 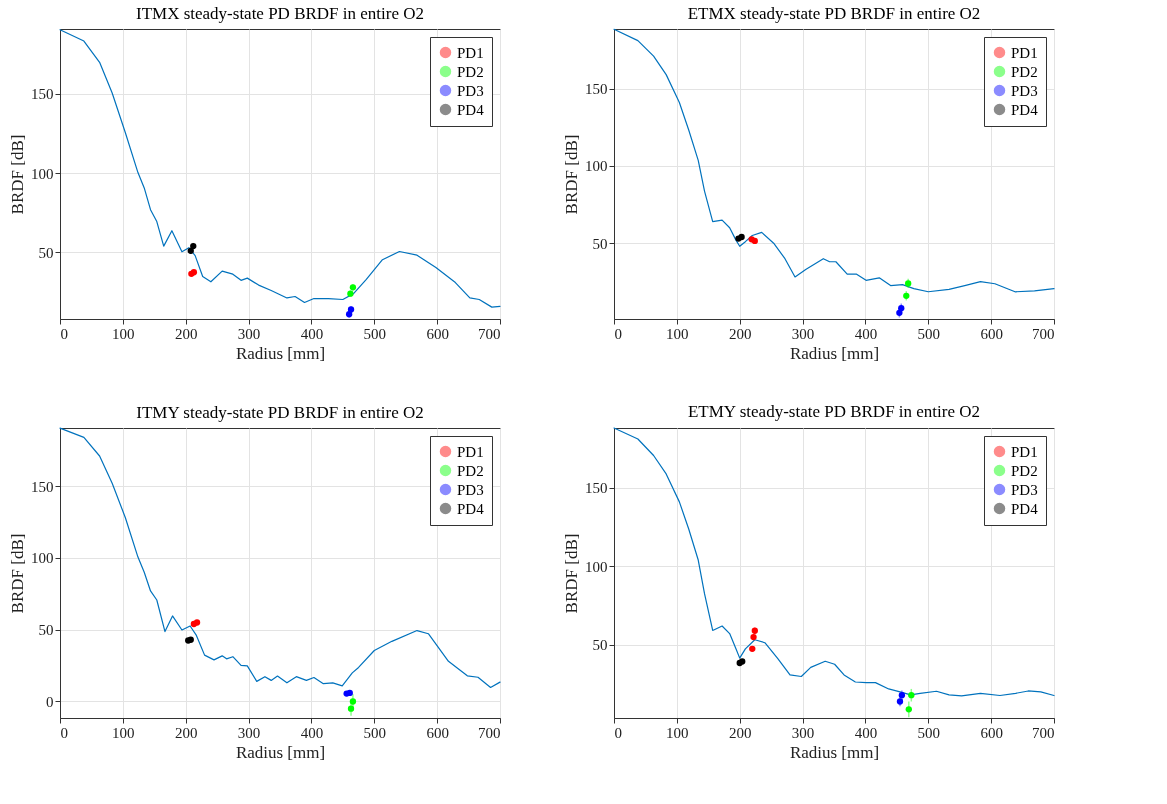 What do you see at coordinates (50, 701) in the screenshot?
I see `y-tick-label: 0` at bounding box center [50, 701].